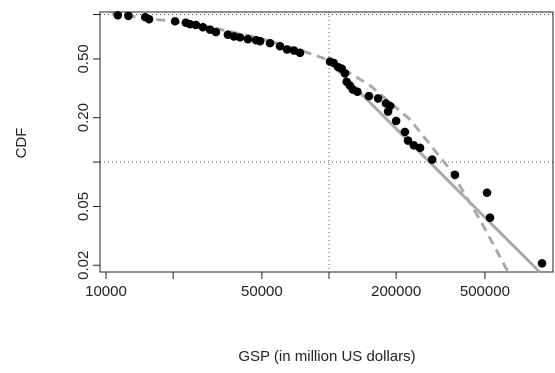 The image size is (555, 373). I want to click on x-tick-label: 10000, so click(106, 291).